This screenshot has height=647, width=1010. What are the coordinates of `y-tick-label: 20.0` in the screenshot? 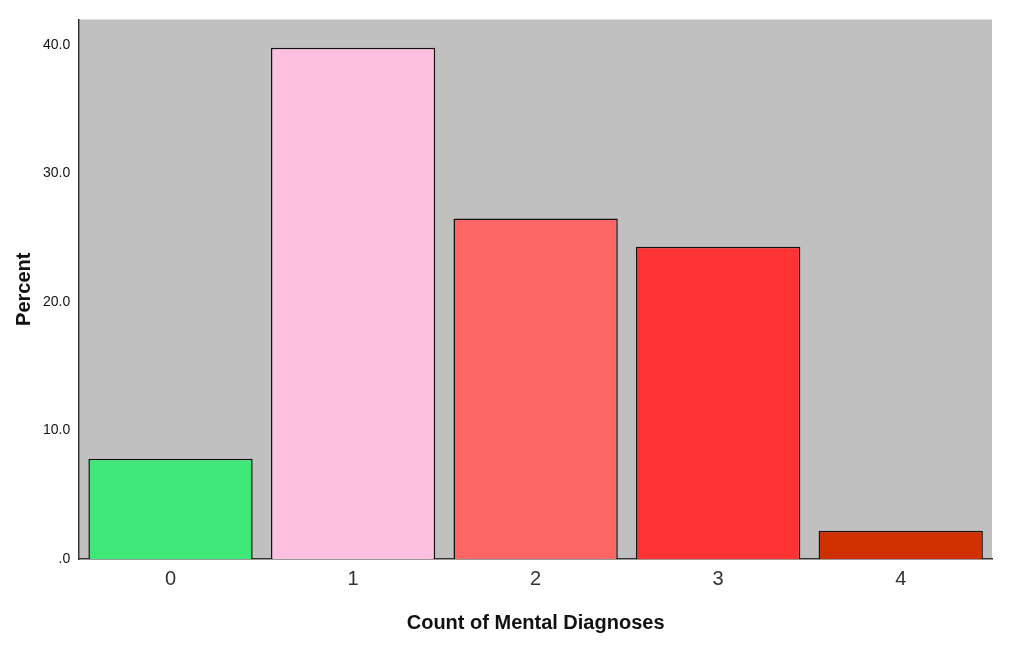 It's located at (57, 300).